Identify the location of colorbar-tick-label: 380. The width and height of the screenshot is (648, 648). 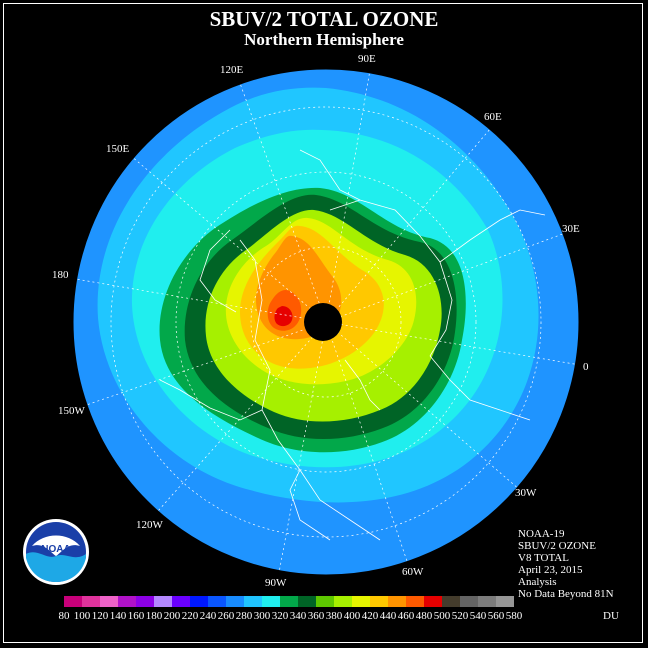
(334, 616).